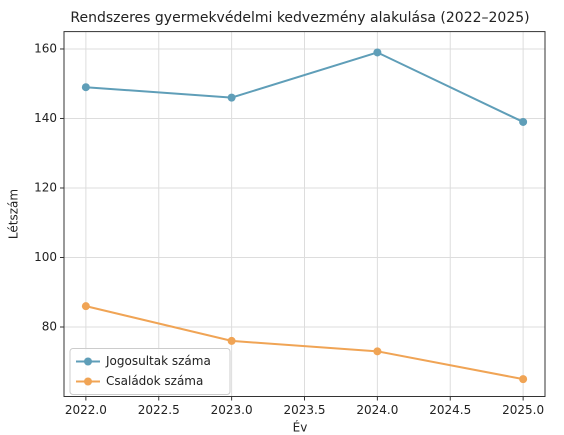  What do you see at coordinates (305, 410) in the screenshot?
I see `x-tick-label: 2023.5` at bounding box center [305, 410].